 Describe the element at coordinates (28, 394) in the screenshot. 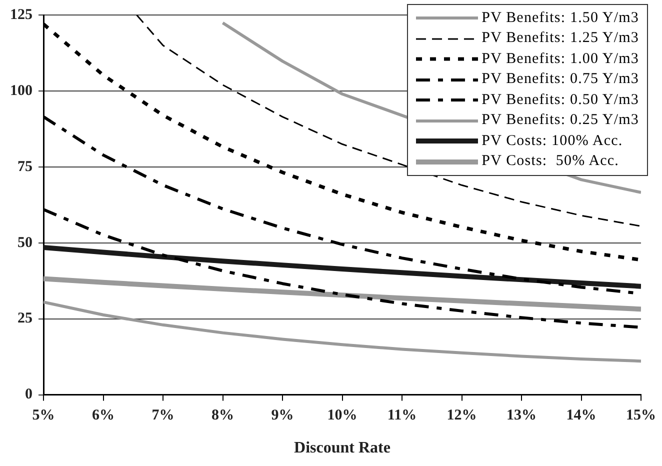

I see `y-tick-label: 0` at that location.